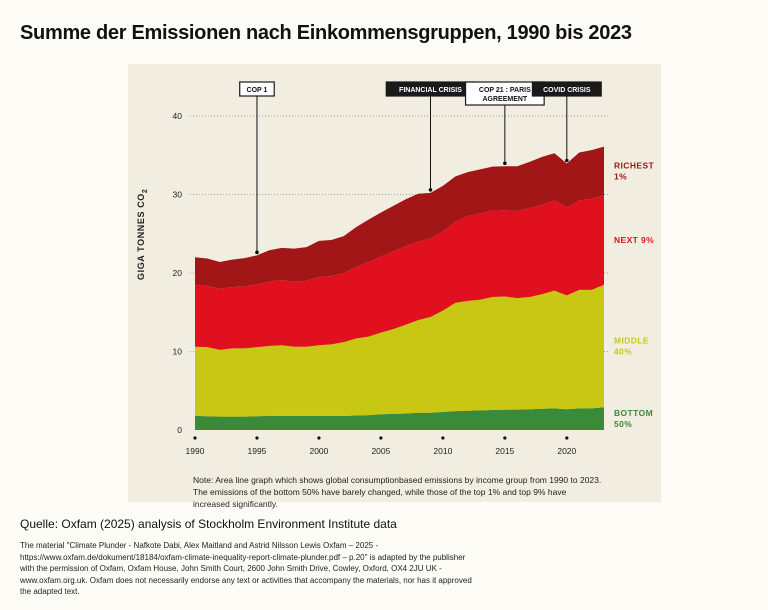  Describe the element at coordinates (623, 424) in the screenshot. I see `legend-label-bottom-share: 50%` at that location.